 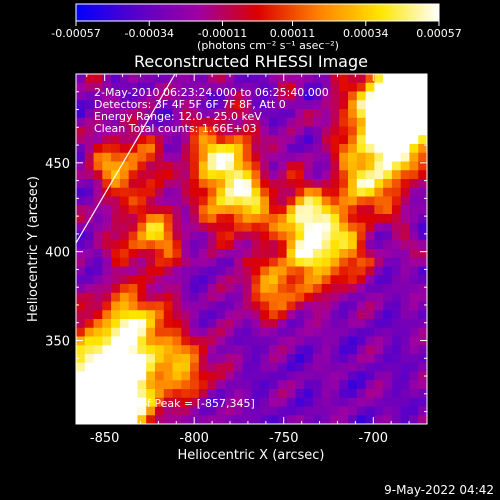 I want to click on annotation-time: 2-May-2010 06:23:24.000 to 06:25:40.000, so click(x=211, y=92).